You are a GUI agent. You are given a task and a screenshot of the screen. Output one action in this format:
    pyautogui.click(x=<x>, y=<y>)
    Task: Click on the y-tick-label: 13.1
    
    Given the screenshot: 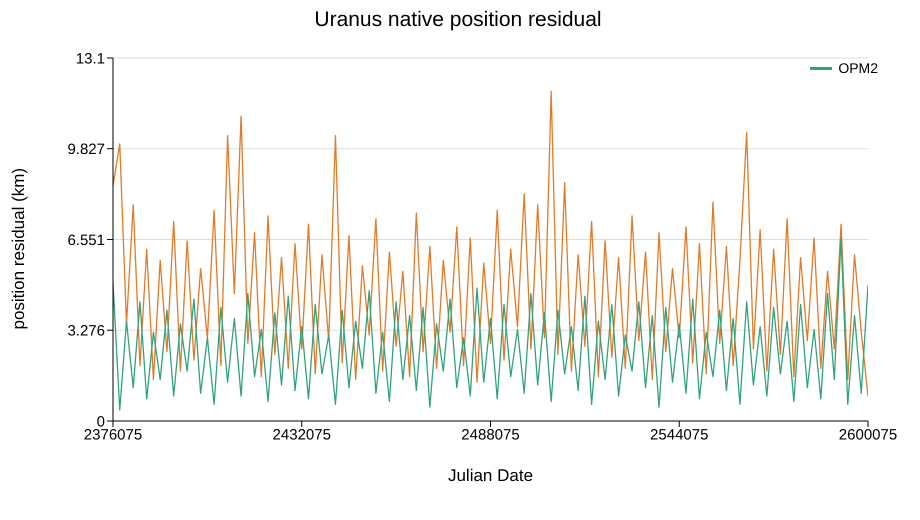 What is the action you would take?
    pyautogui.click(x=90, y=59)
    